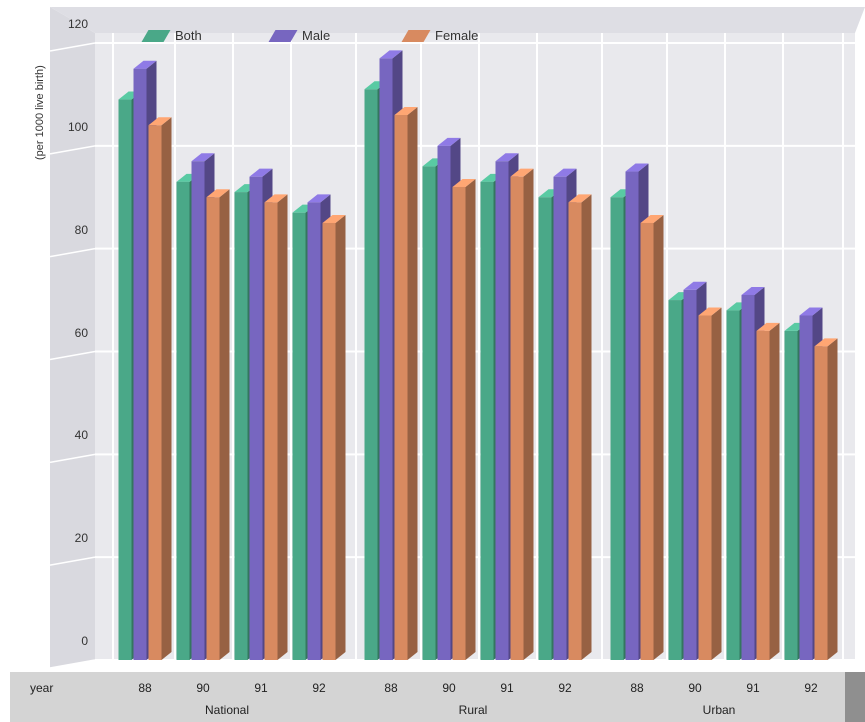 This screenshot has width=865, height=722. I want to click on x-tick-90-national: 90, so click(203, 688).